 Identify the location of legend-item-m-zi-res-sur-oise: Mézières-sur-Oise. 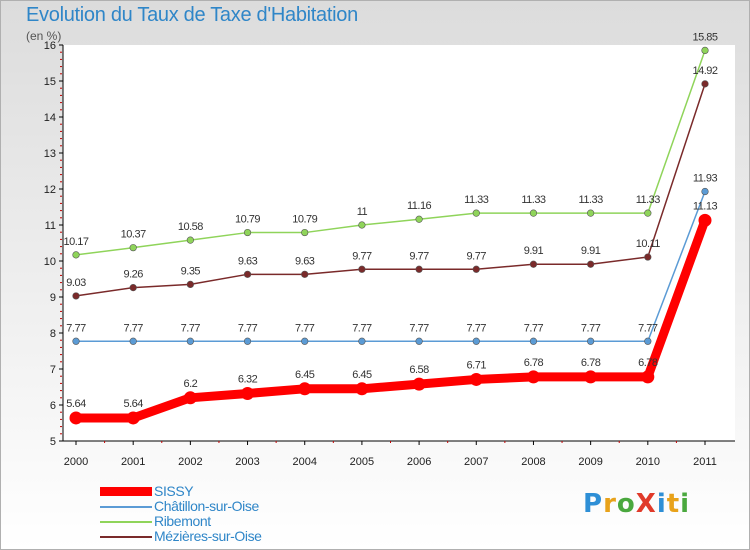
(181, 536).